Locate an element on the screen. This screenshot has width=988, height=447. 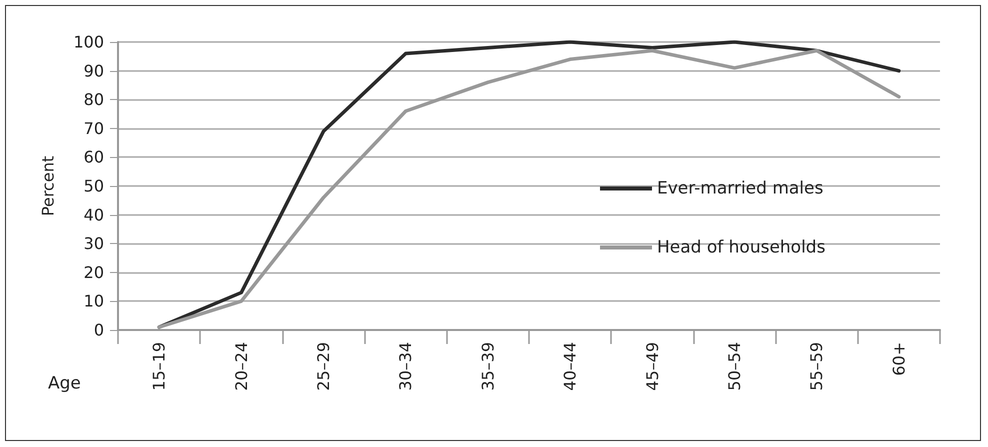
y-tick-label: 90 is located at coordinates (94, 70).